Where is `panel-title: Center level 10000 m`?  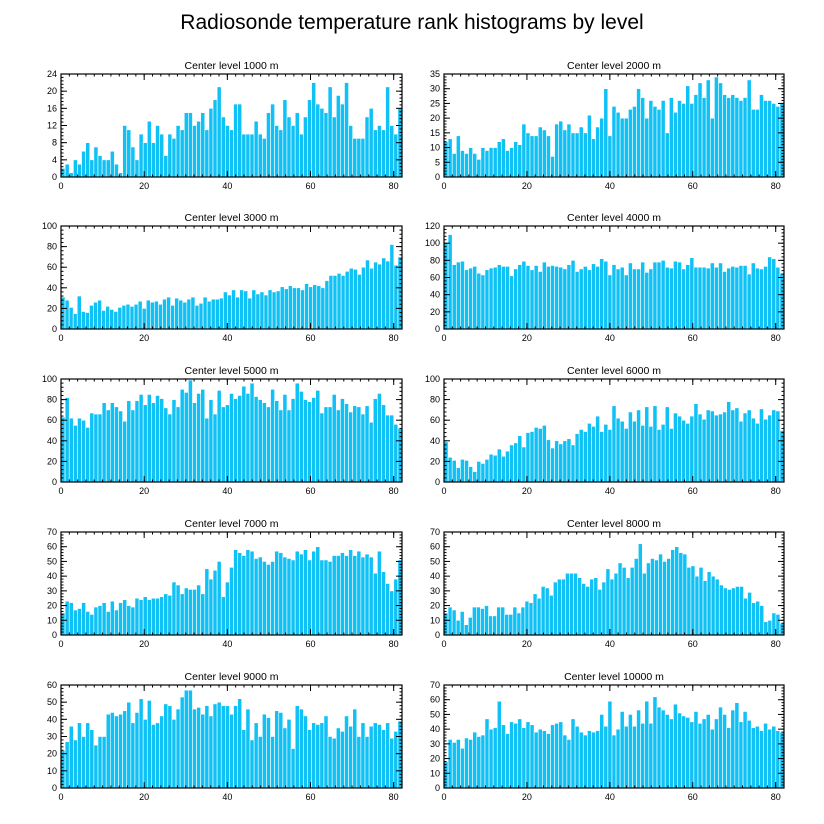 panel-title: Center level 10000 m is located at coordinates (614, 677).